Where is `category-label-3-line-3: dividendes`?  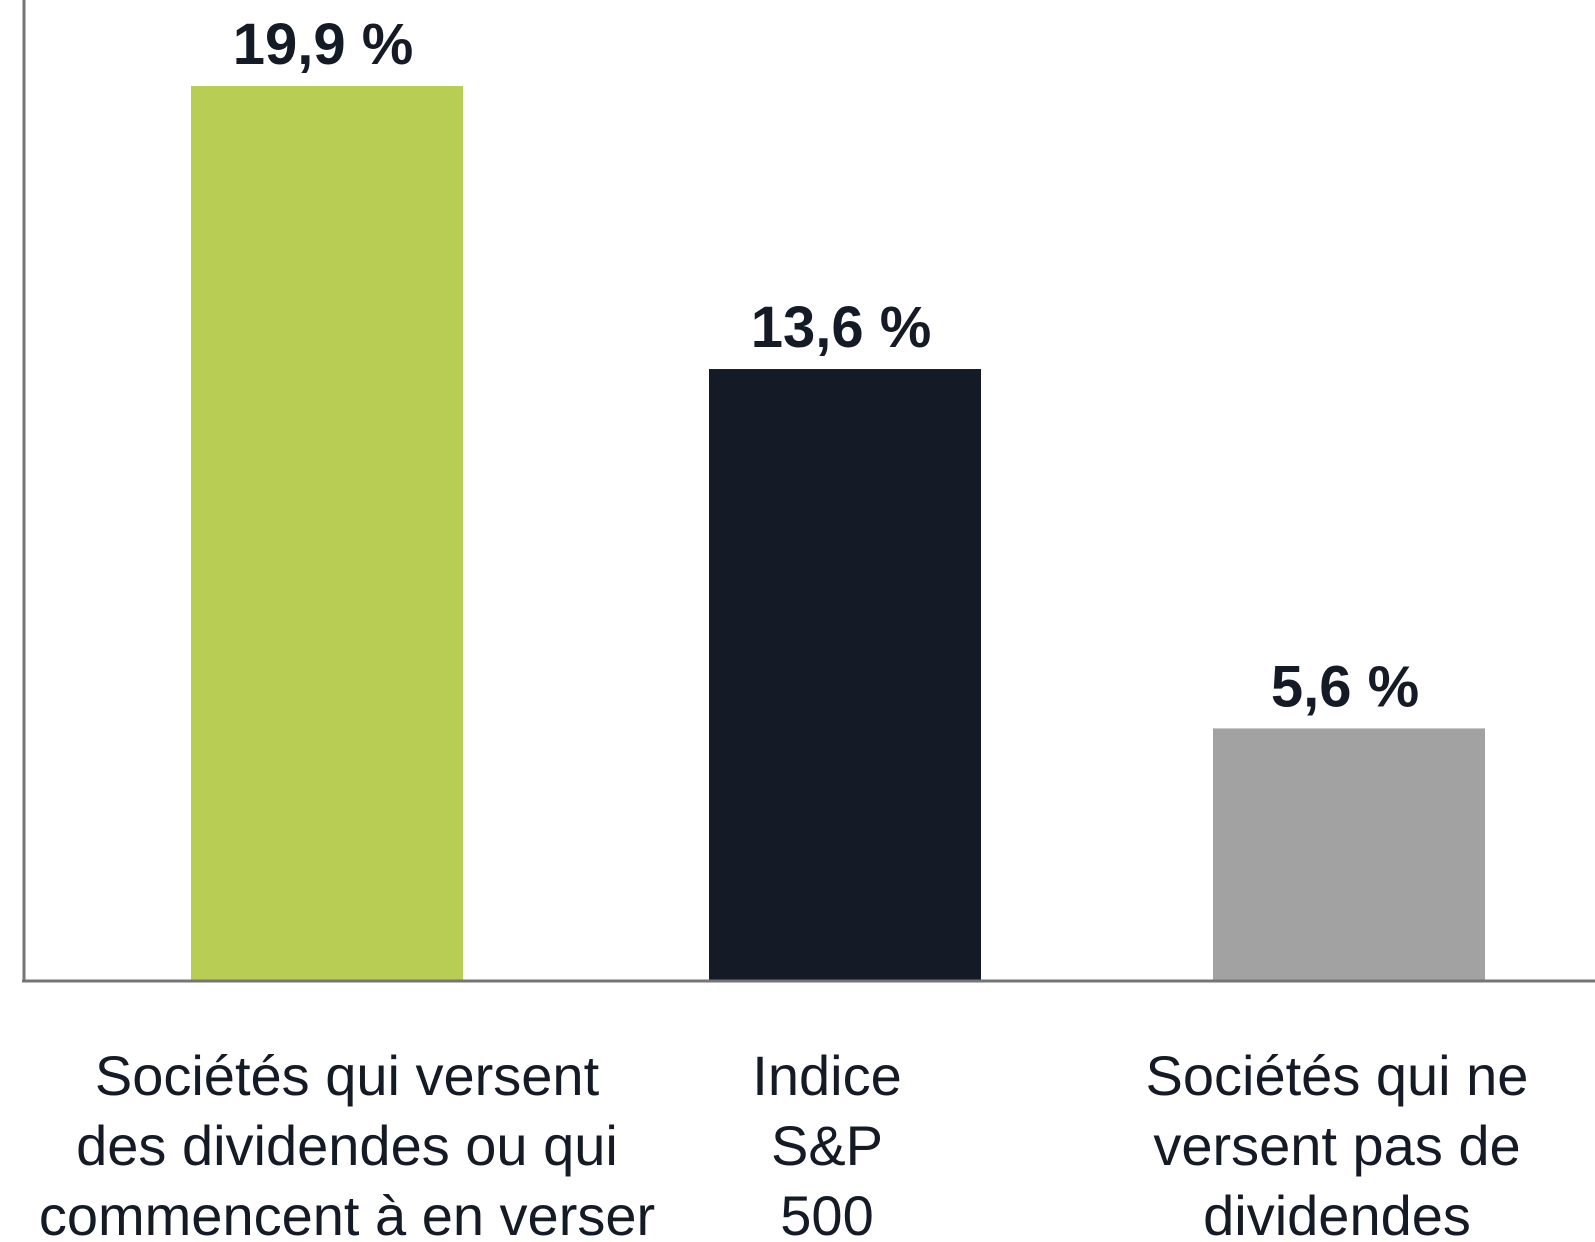
category-label-3-line-3: dividendes is located at coordinates (1337, 1213).